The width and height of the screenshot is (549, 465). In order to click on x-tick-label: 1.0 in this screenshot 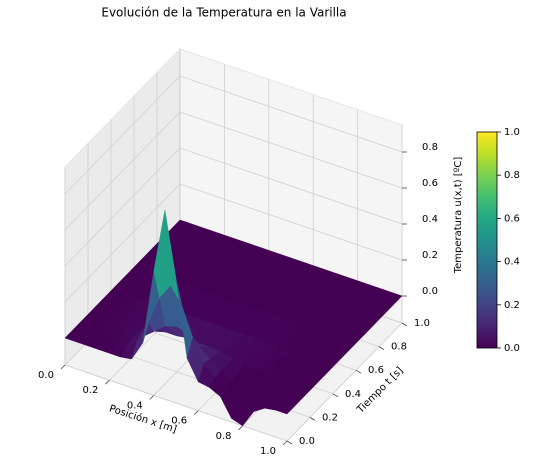, I will do `click(268, 451)`.